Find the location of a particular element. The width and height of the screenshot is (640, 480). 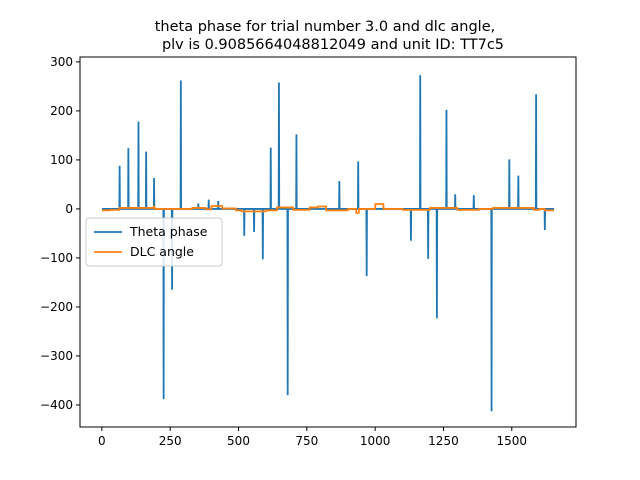

legend-box is located at coordinates (154, 242).